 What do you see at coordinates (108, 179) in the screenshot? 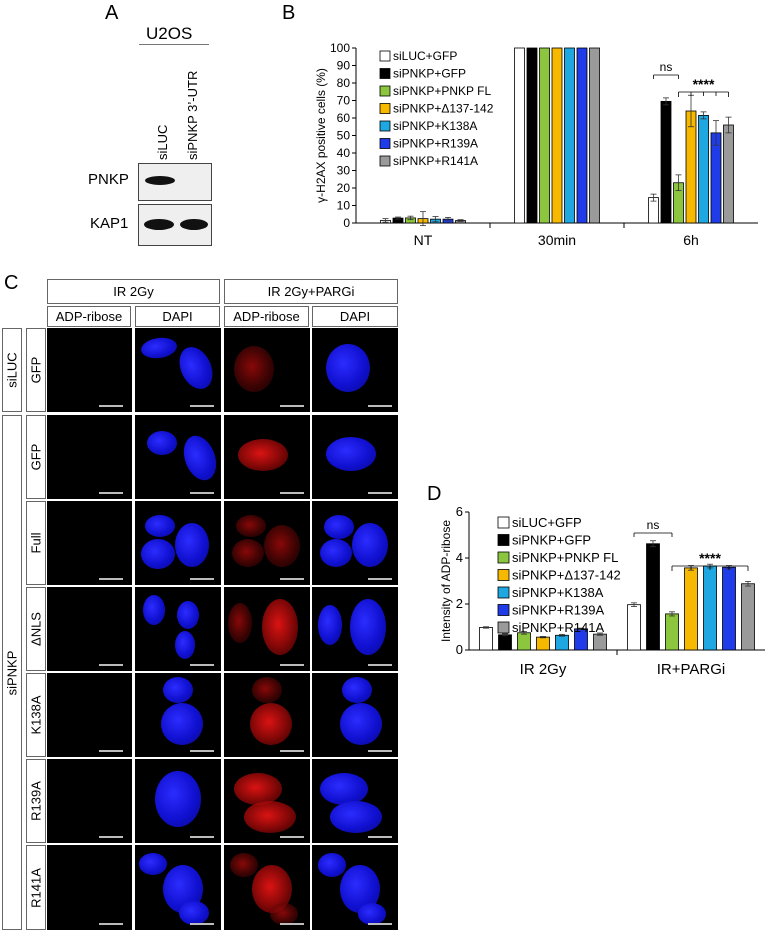
I see `blot-label-pnkp: PNKP` at bounding box center [108, 179].